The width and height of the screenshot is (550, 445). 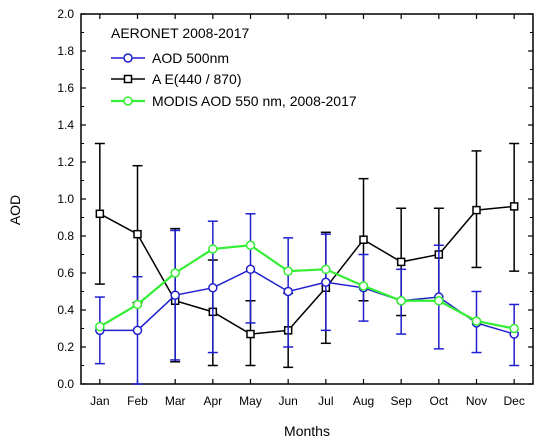 What do you see at coordinates (212, 401) in the screenshot?
I see `x-tick-label: Apr` at bounding box center [212, 401].